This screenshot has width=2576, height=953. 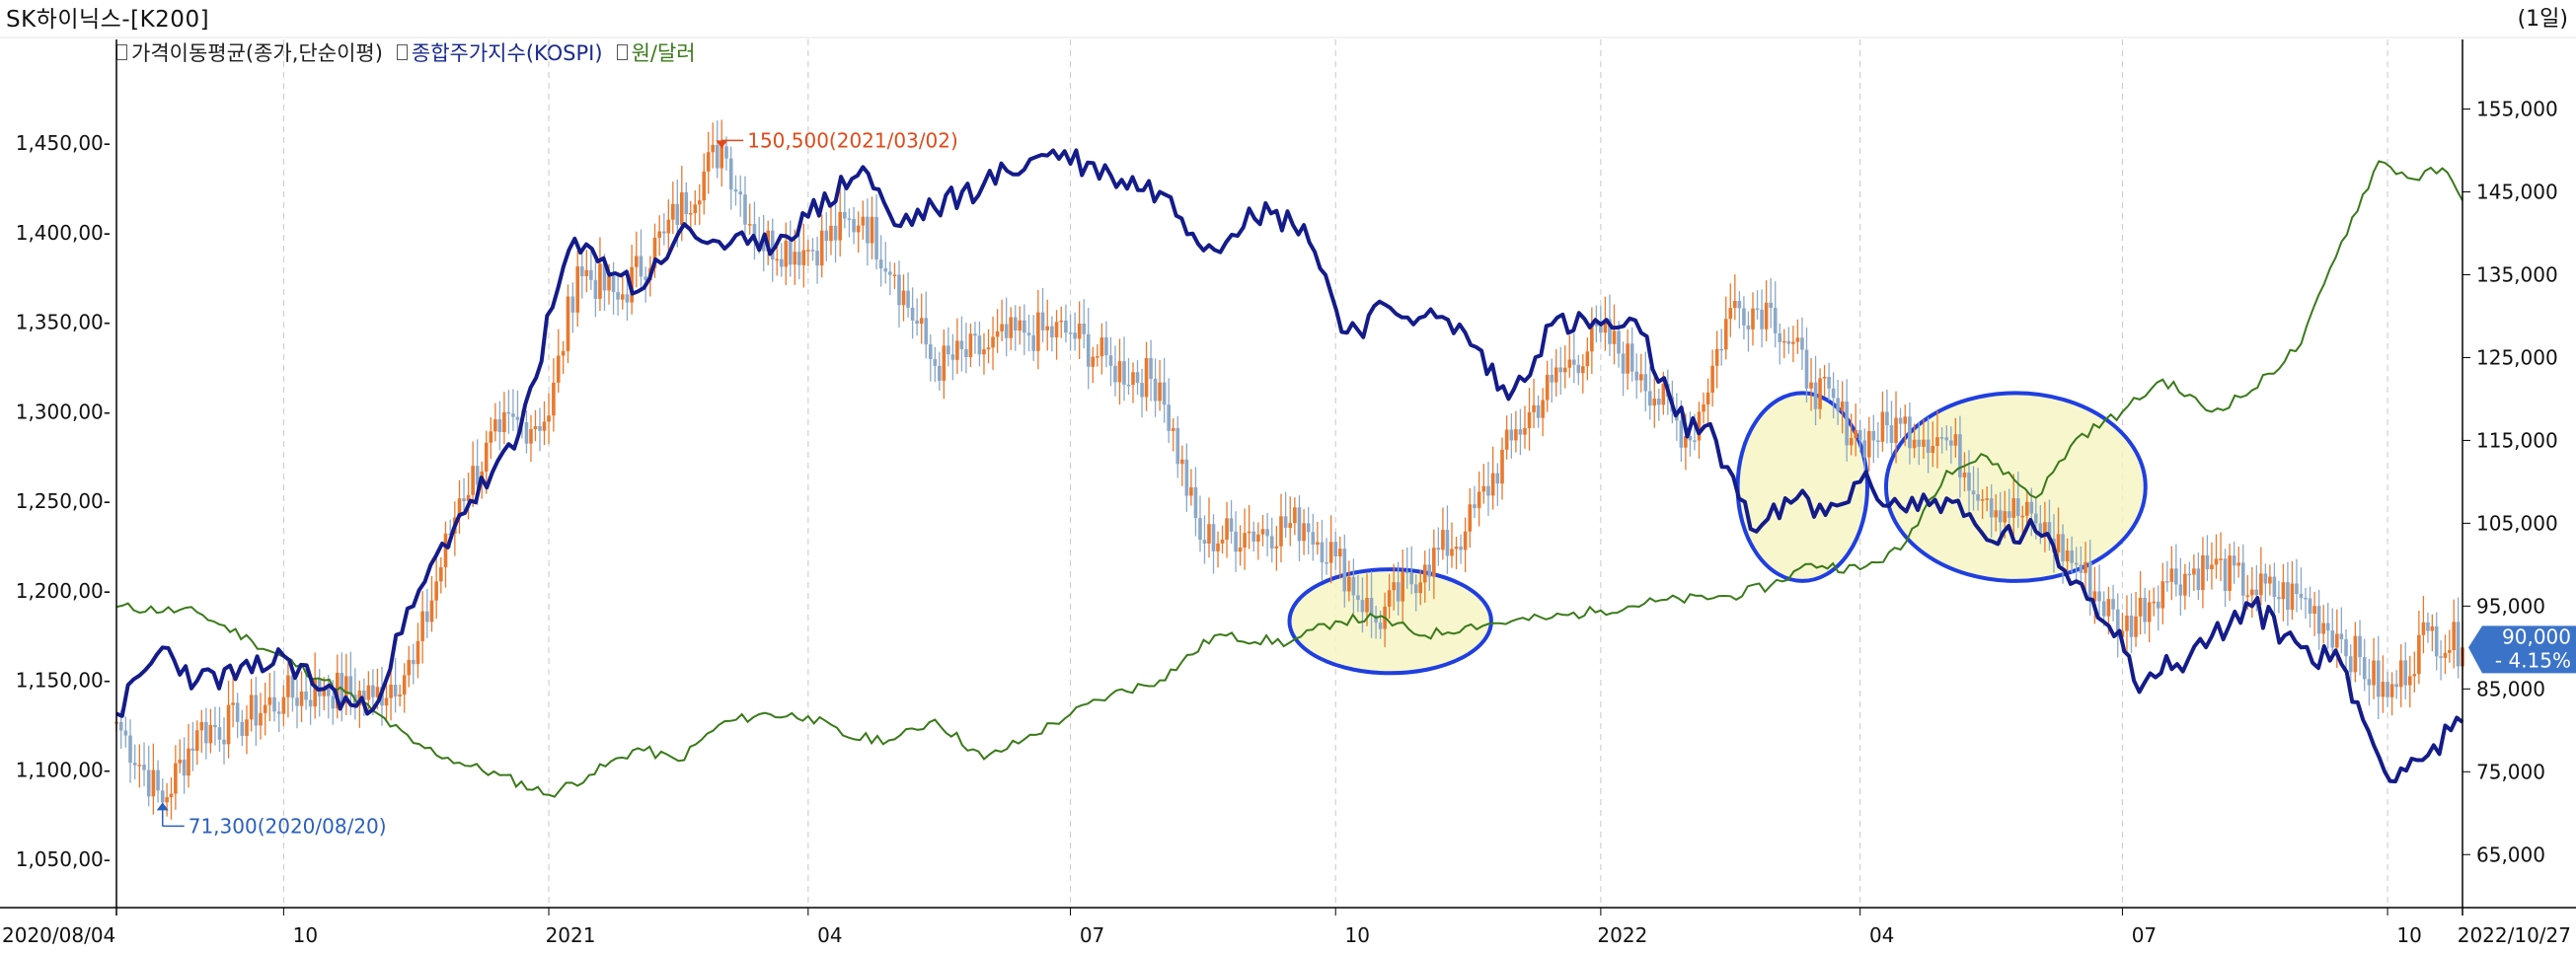 I want to click on period-label: (1일), so click(x=2542, y=19).